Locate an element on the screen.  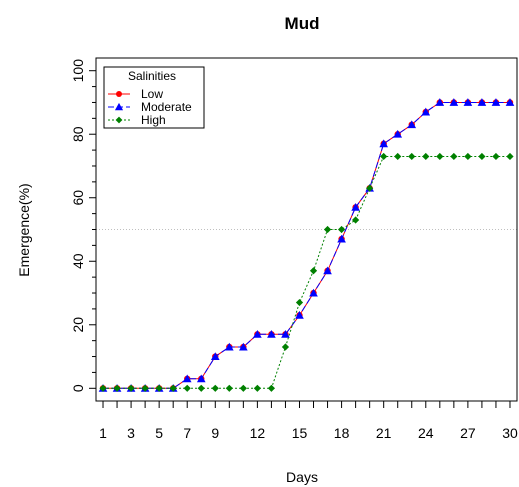
x-tick-label: 30 is located at coordinates (510, 433).